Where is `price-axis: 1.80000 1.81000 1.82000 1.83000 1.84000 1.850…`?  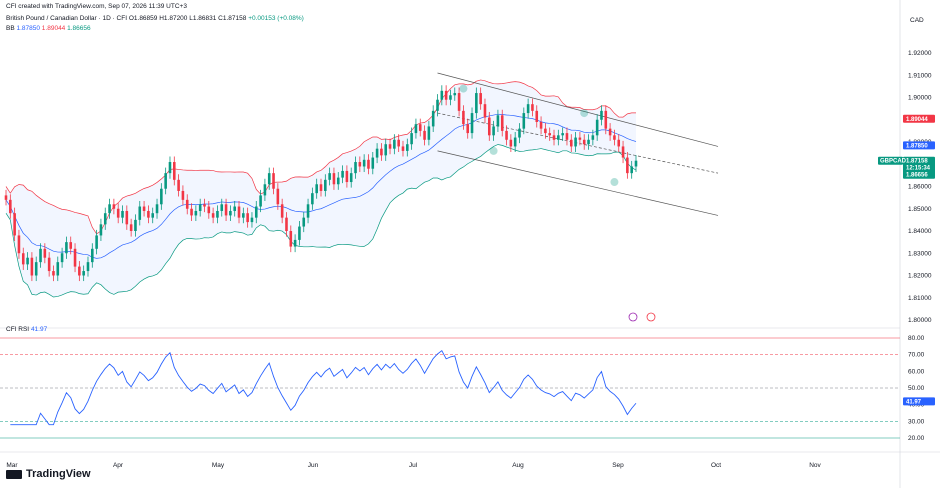 price-axis: 1.80000 1.81000 1.82000 1.83000 1.84000 1.850… is located at coordinates (920, 187).